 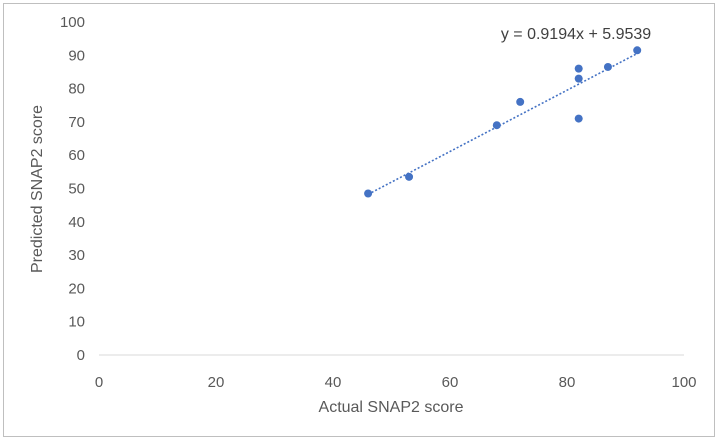 I want to click on y-tick-label: 60, so click(x=76, y=155).